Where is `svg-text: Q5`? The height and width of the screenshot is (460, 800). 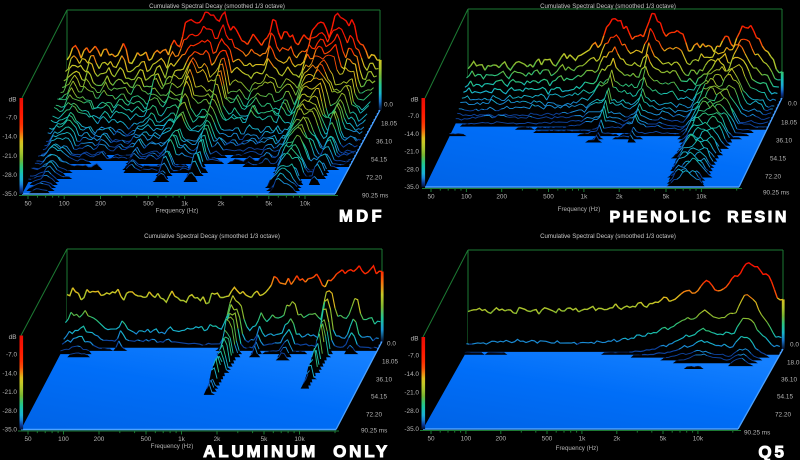
svg-text: Q5 is located at coordinates (772, 451).